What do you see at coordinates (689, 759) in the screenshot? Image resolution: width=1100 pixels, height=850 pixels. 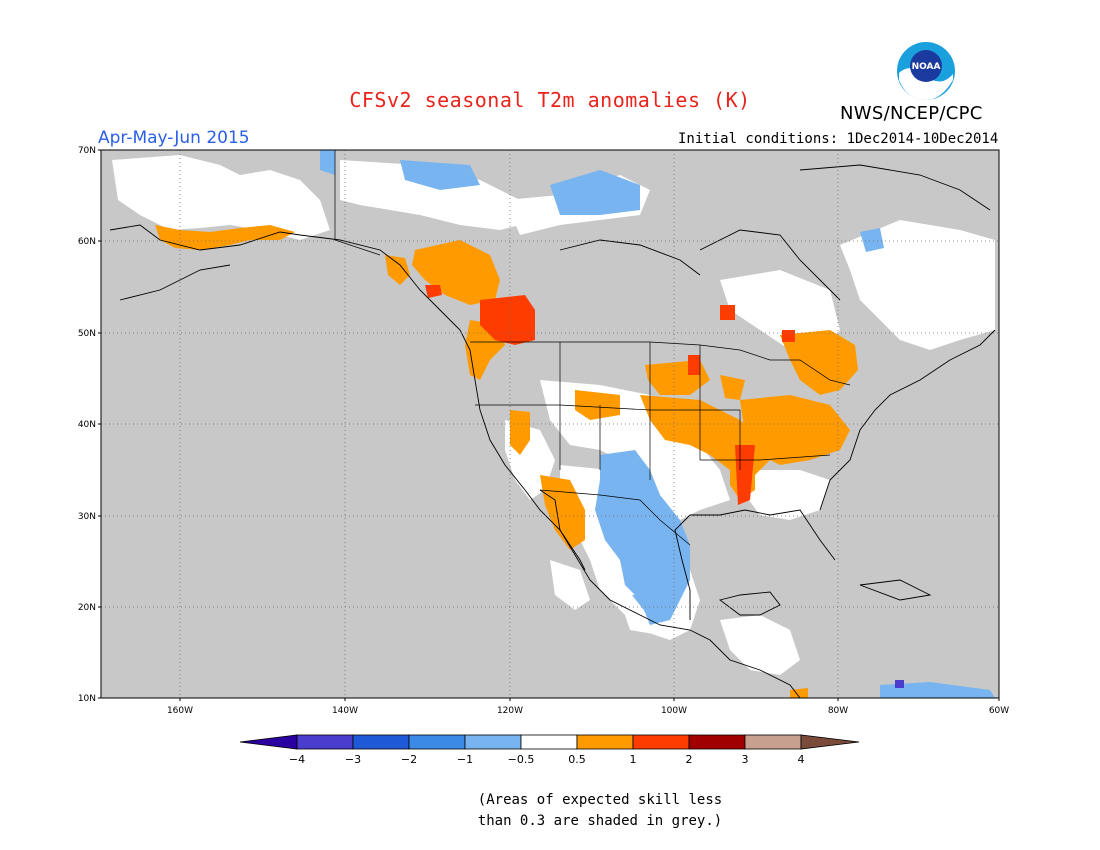 I see `colorbar-tick-label: 2` at bounding box center [689, 759].